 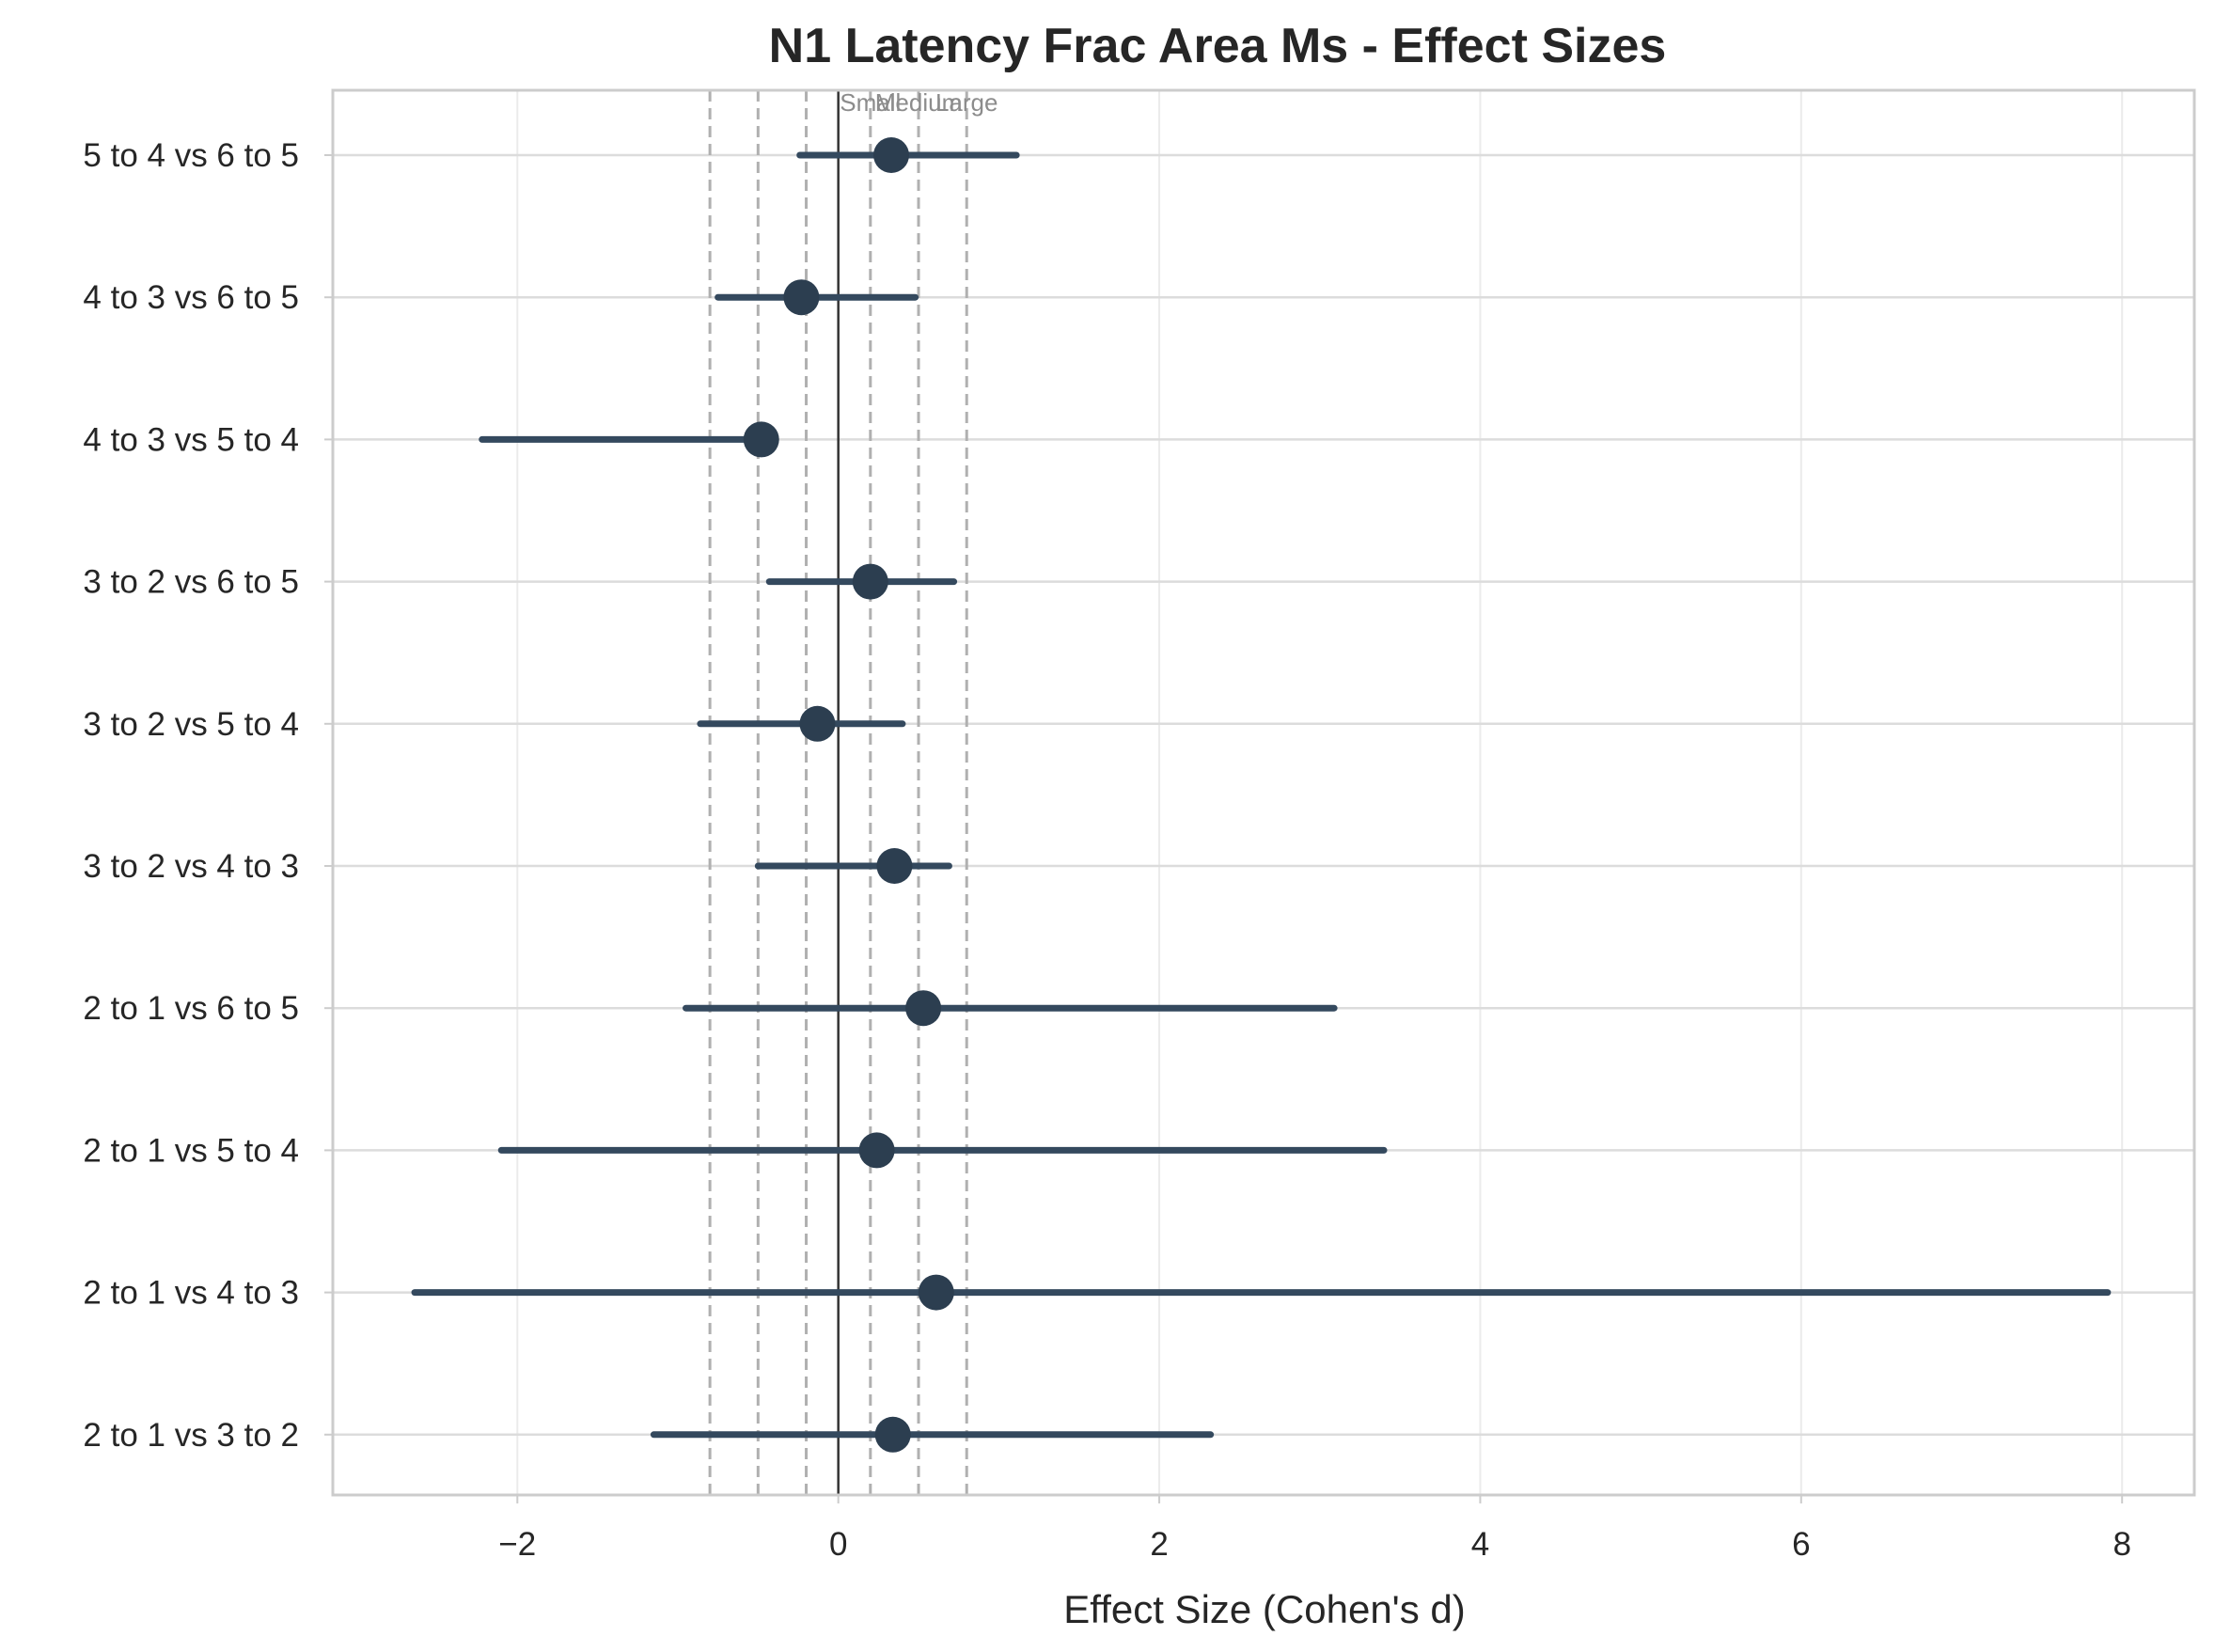 I want to click on threshold-label: Large, so click(x=966, y=103).